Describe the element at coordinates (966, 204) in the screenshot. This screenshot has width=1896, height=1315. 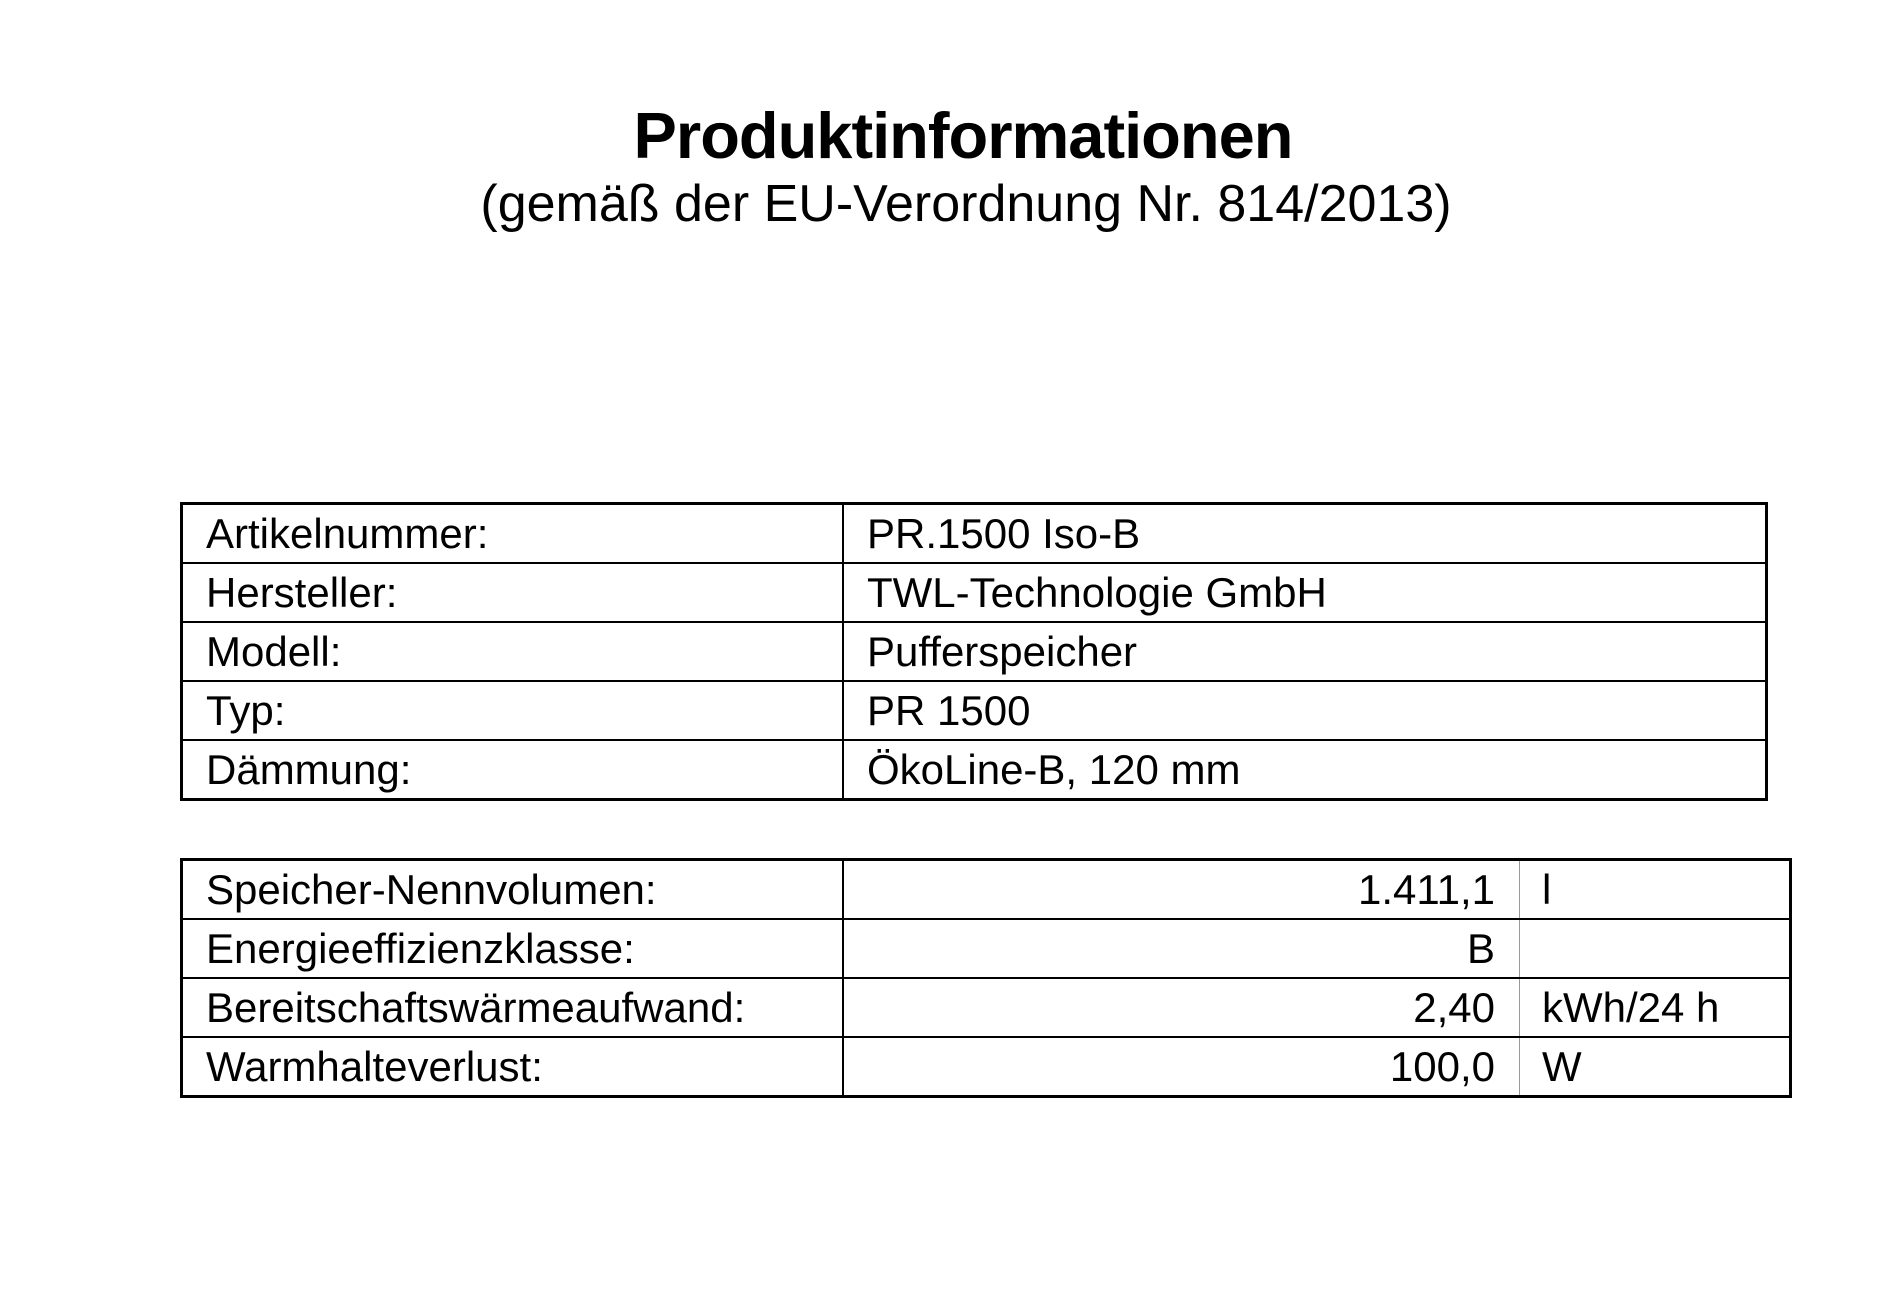
I see `page-subtitle: (gemäß der EU-Verordnung Nr. 814/2013)` at that location.